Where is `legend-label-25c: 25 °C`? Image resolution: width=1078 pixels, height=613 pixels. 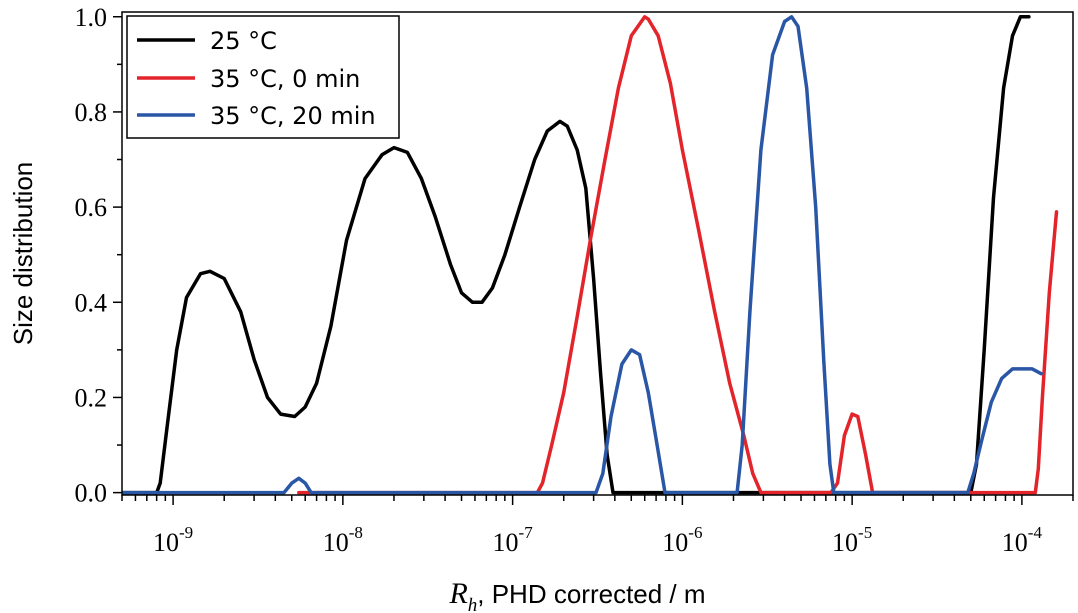
legend-label-25c: 25 °C is located at coordinates (243, 41).